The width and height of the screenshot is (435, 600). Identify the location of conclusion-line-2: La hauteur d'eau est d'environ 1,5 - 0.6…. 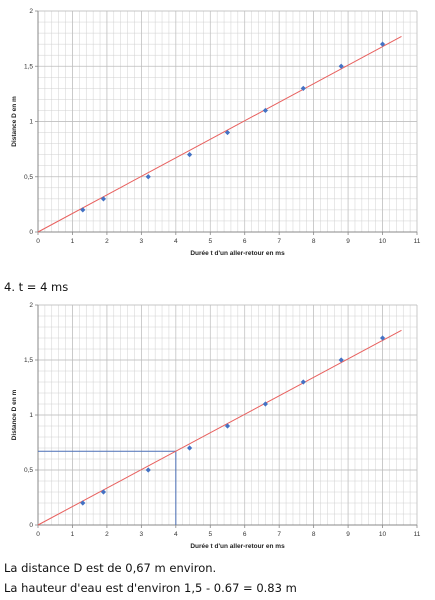
(150, 588).